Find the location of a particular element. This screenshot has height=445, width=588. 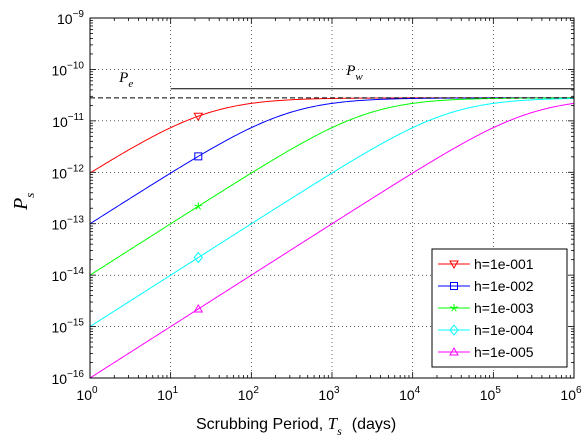

reference-lines is located at coordinates (332, 93).